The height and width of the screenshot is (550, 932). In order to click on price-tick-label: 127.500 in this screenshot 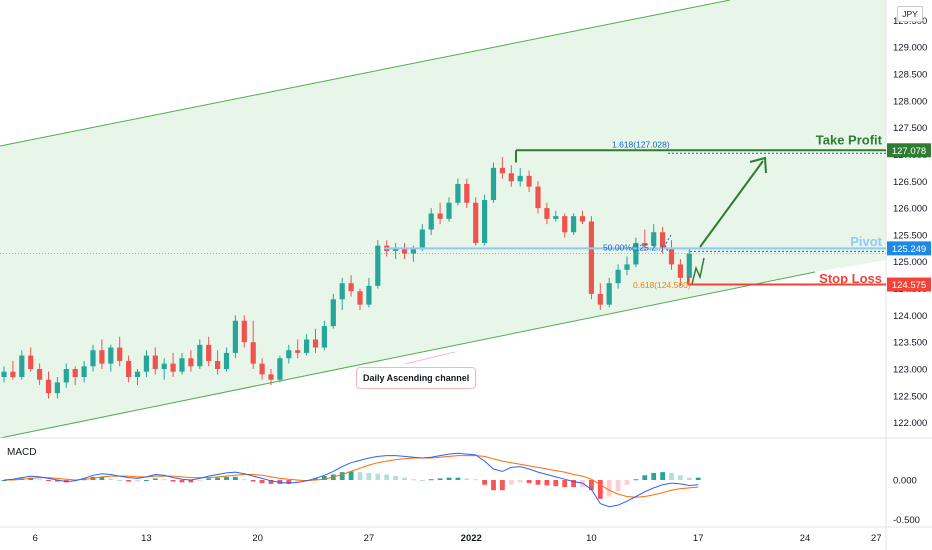, I will do `click(910, 128)`.